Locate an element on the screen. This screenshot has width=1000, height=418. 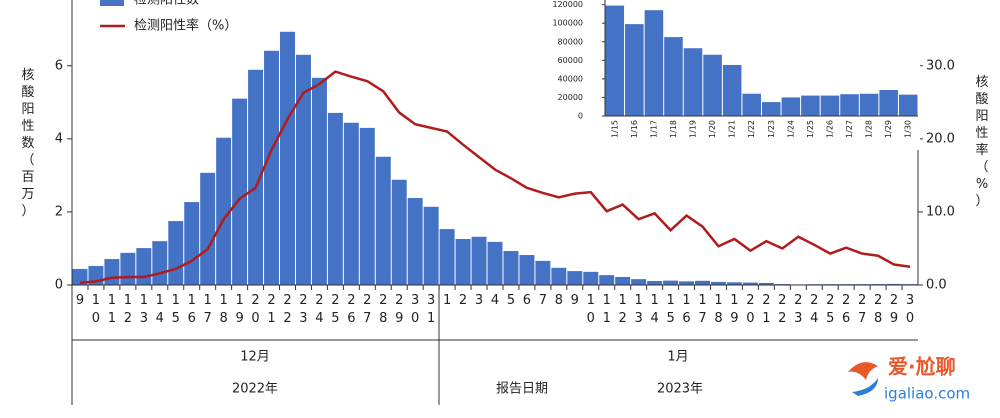
y2-tick-label: 10.0 is located at coordinates (940, 211).